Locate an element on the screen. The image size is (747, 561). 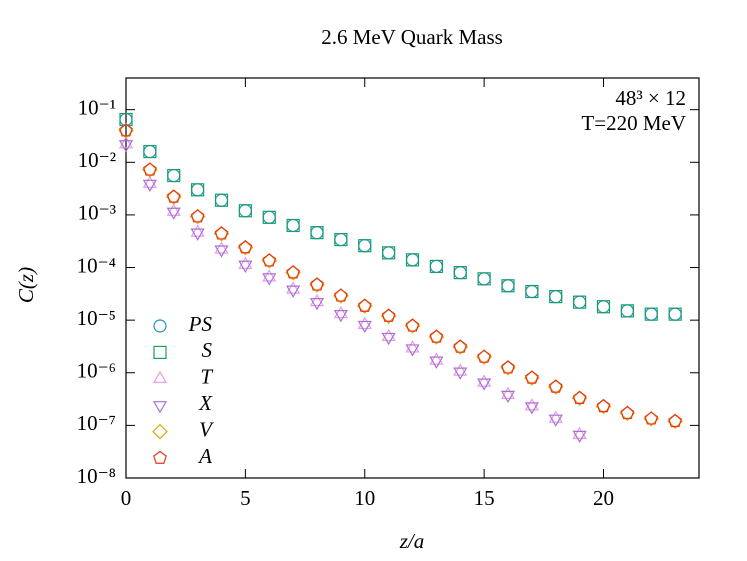
annotation: 48³ × 12 is located at coordinates (650, 98).